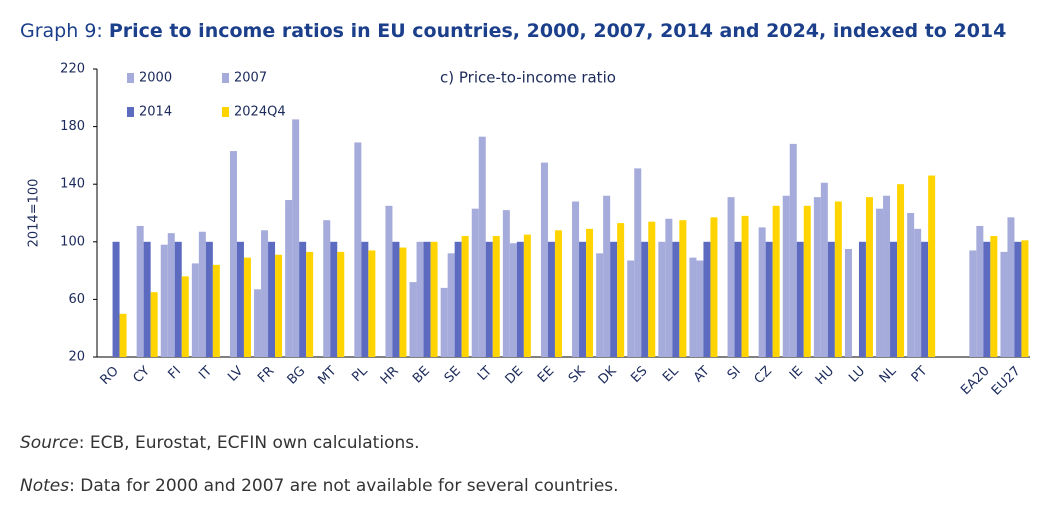 The image size is (1048, 507). Describe the element at coordinates (485, 374) in the screenshot. I see `x-tick-label: LT` at that location.